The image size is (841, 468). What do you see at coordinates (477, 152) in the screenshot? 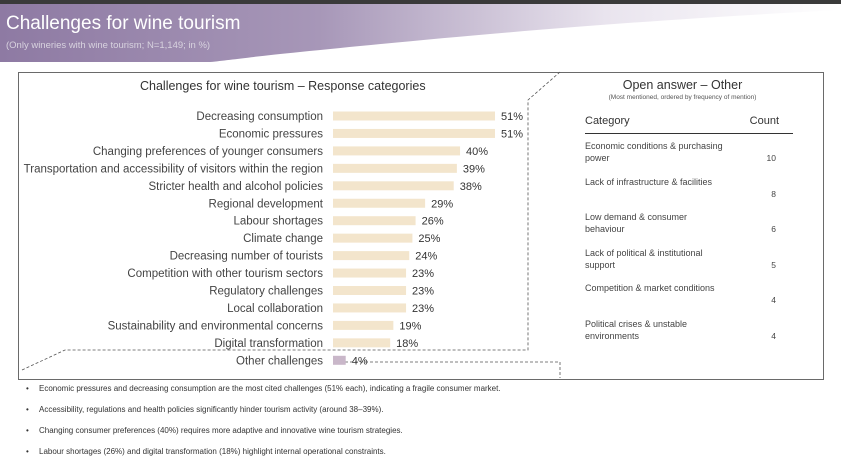
I see `bar-value-label: 40%` at bounding box center [477, 152].